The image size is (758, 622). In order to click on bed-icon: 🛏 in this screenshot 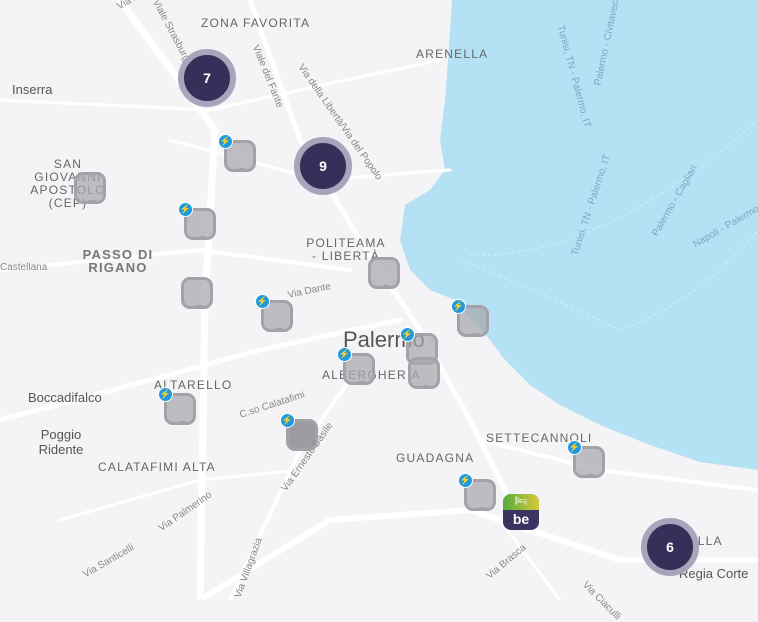, I will do `click(521, 502)`.